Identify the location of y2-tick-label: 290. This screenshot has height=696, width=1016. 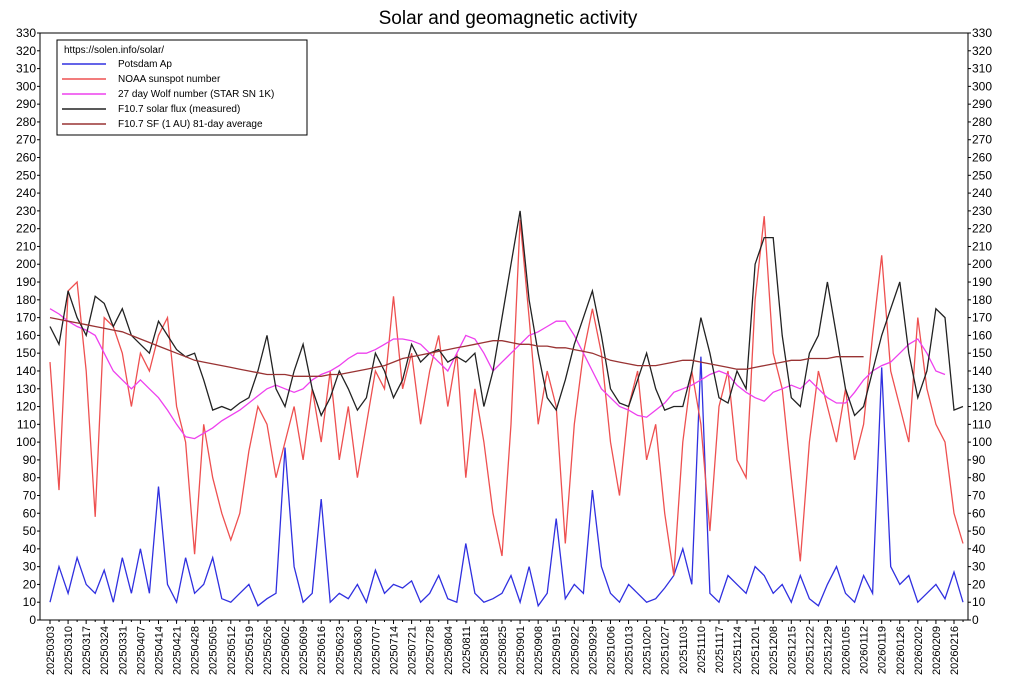
(982, 104).